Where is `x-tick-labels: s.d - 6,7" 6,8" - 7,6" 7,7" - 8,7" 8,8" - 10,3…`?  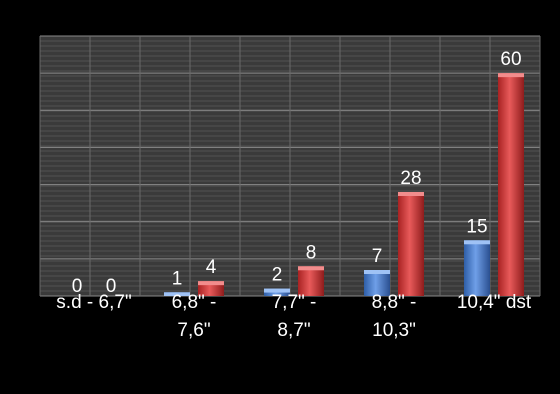 x-tick-labels: s.d - 6,7" 6,8" - 7,6" 7,7" - 8,7" 8,8" - 10,3… is located at coordinates (294, 316).